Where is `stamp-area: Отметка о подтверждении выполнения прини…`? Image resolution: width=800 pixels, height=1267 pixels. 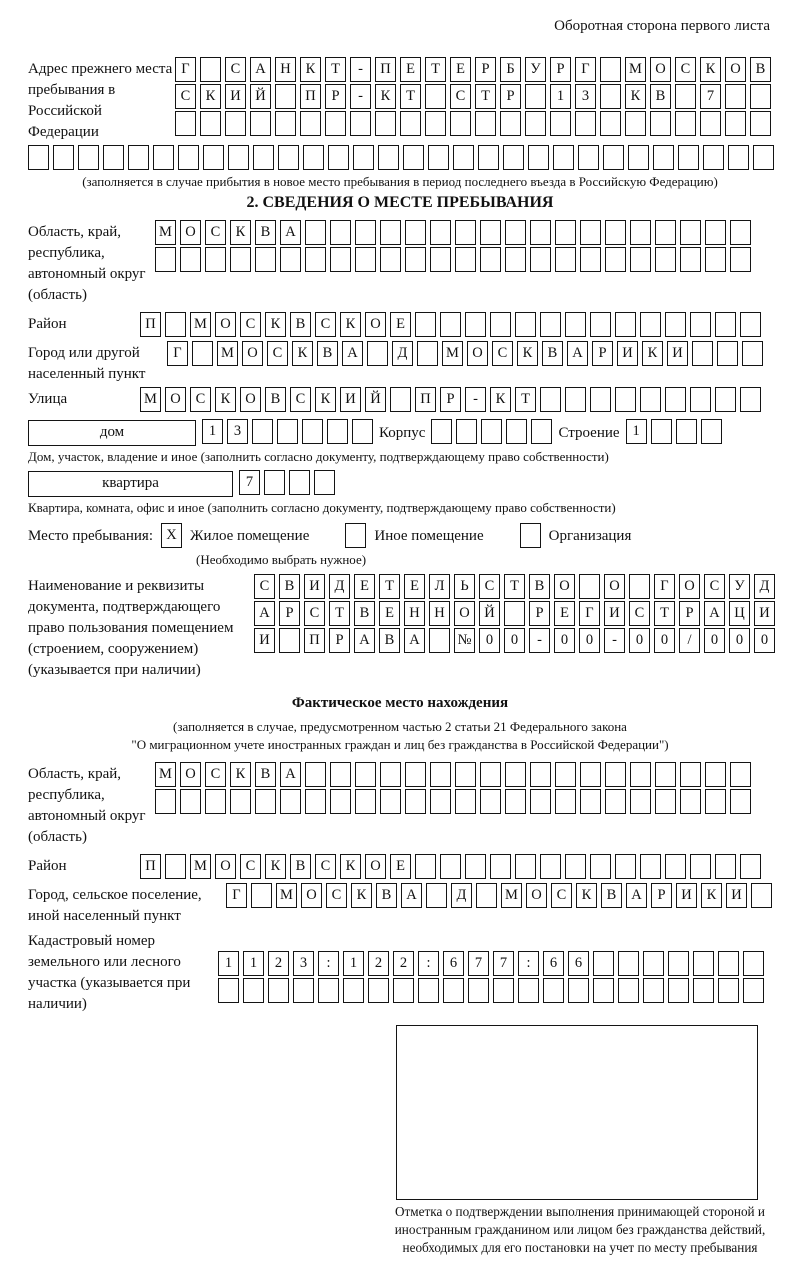
stamp-area: Отметка о подтверждении выполнения прини… is located at coordinates (580, 1141).